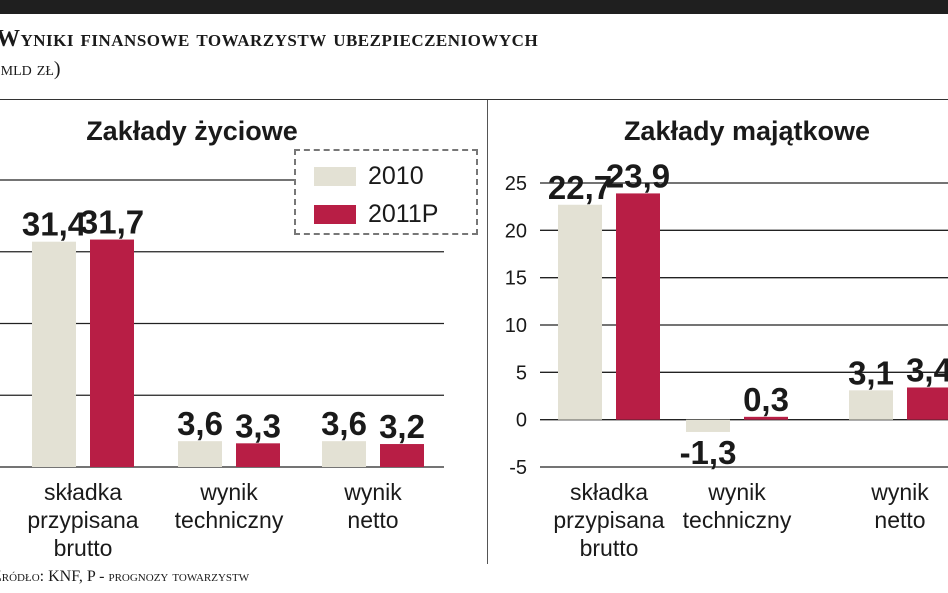 The width and height of the screenshot is (948, 593). Describe the element at coordinates (83, 492) in the screenshot. I see `chart-1-category-label: składka` at that location.